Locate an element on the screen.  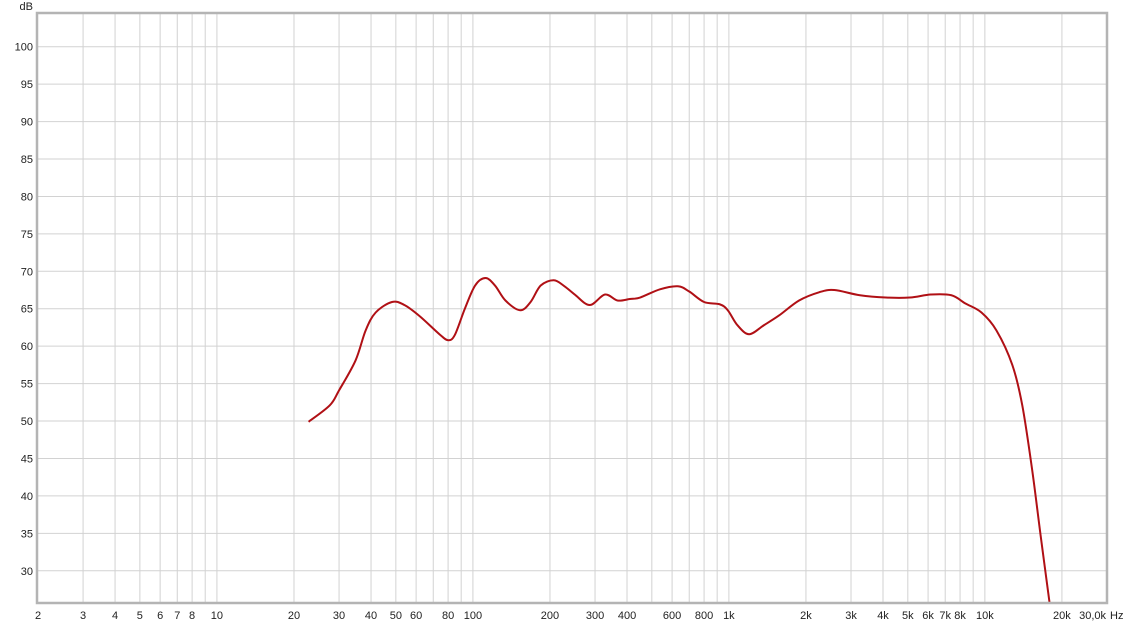
x-tick-label: 5k is located at coordinates (908, 616).